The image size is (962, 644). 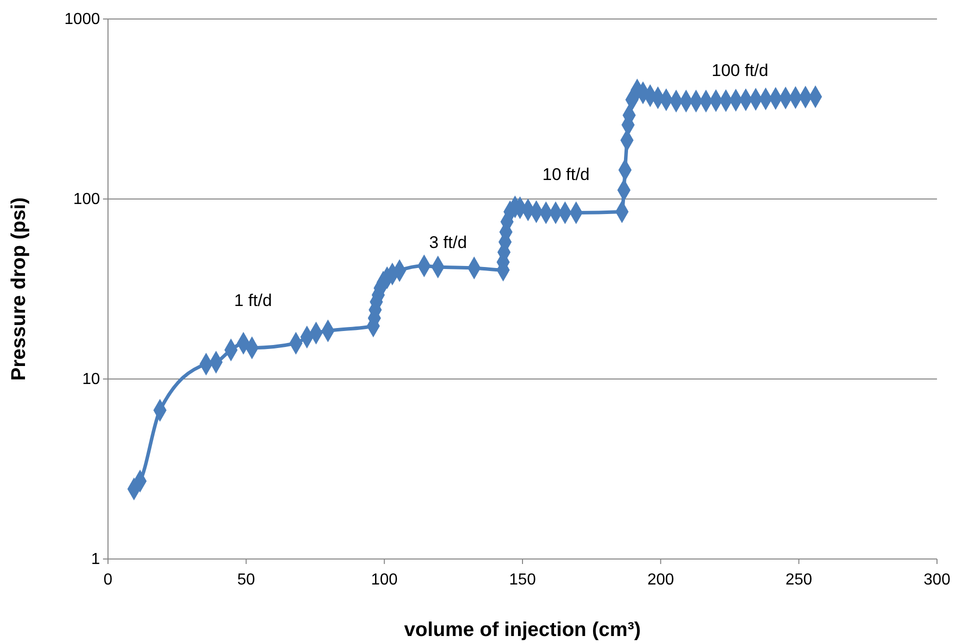 I want to click on x-axis-title: volume of injection (cm³), so click(x=522, y=630).